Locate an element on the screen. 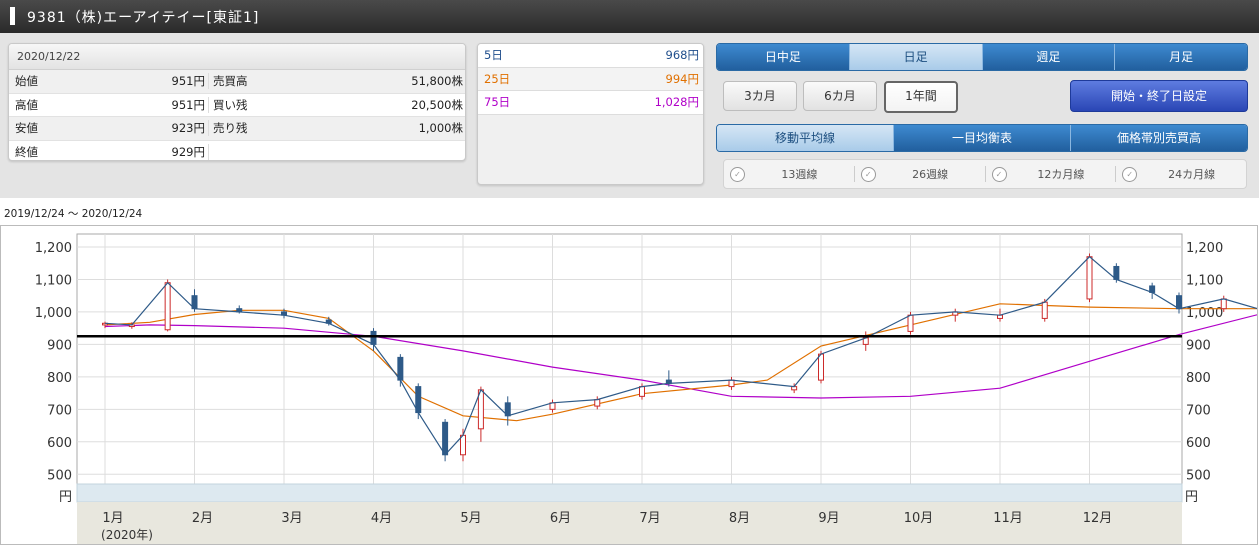  tab-daily: 日足 is located at coordinates (916, 57).